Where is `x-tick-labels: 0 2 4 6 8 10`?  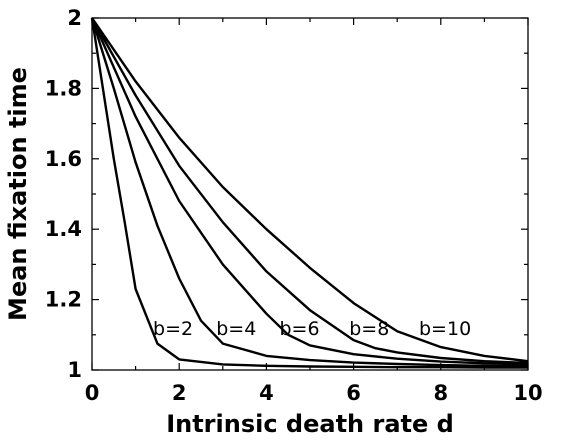 x-tick-labels: 0 2 4 6 8 10 is located at coordinates (314, 393).